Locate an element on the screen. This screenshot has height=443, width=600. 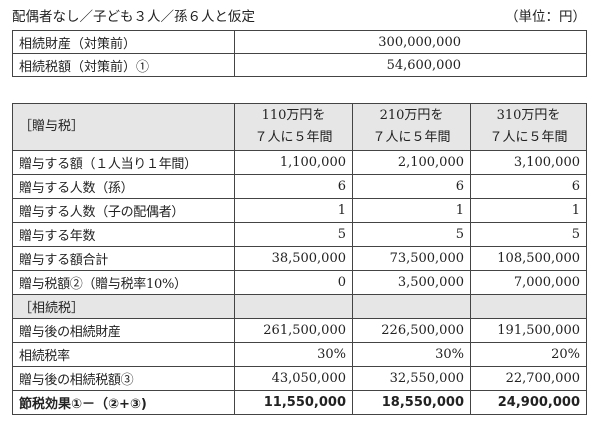
table-row: 贈与する人数（子の配偶者） 1 1 1 is located at coordinates (299, 210).